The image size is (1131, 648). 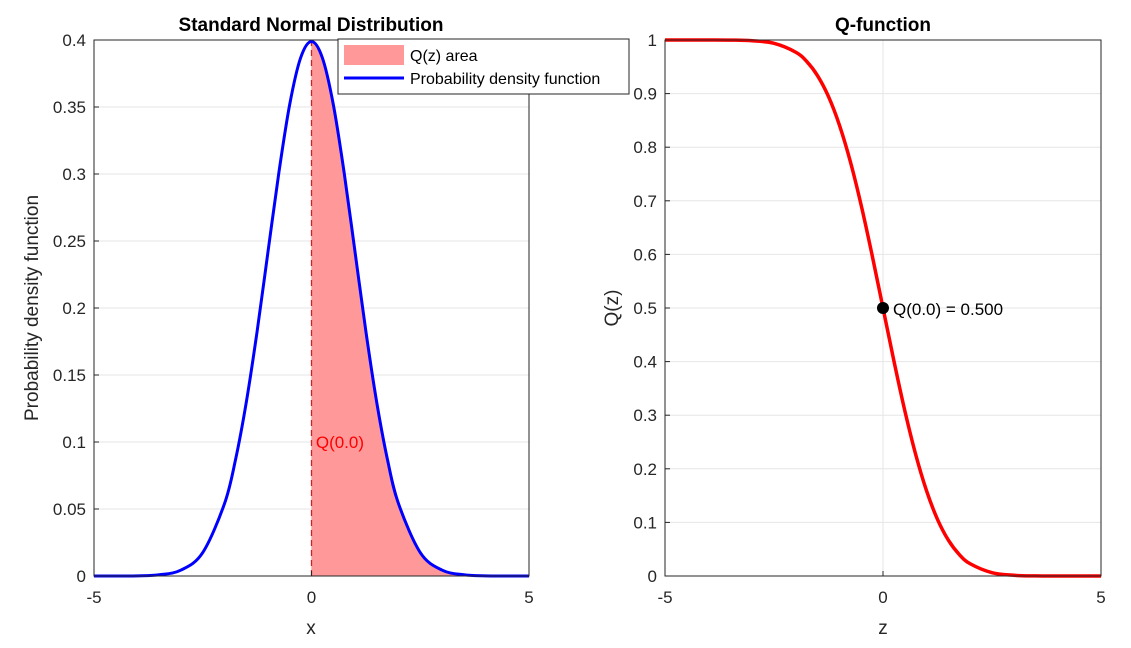 I want to click on q-ytick-label: 0.4, so click(x=645, y=362).